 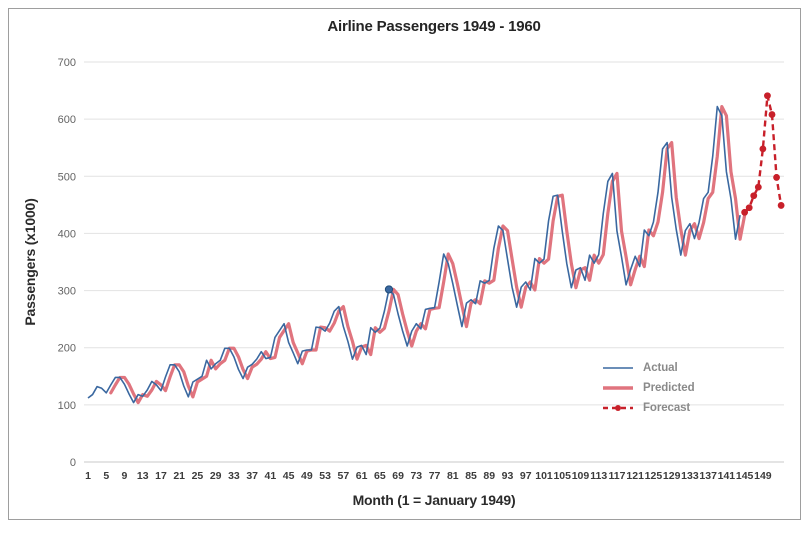 I want to click on y-tick-label: 100, so click(x=67, y=406).